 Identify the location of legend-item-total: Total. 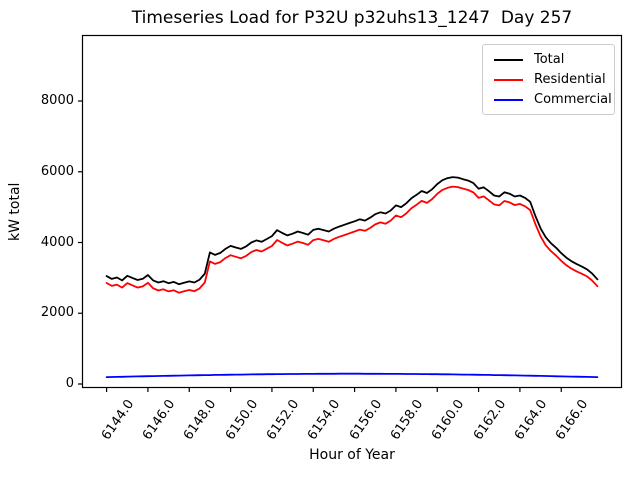
(550, 59).